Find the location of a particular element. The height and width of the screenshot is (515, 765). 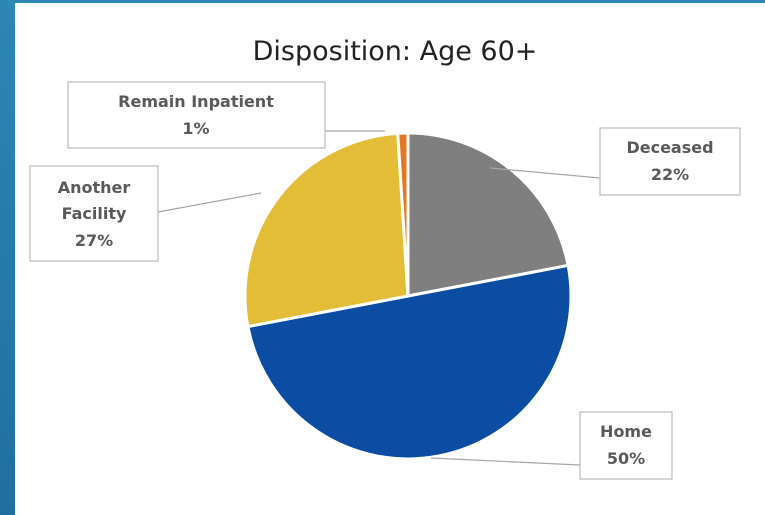

label-name: Deceased is located at coordinates (669, 147).